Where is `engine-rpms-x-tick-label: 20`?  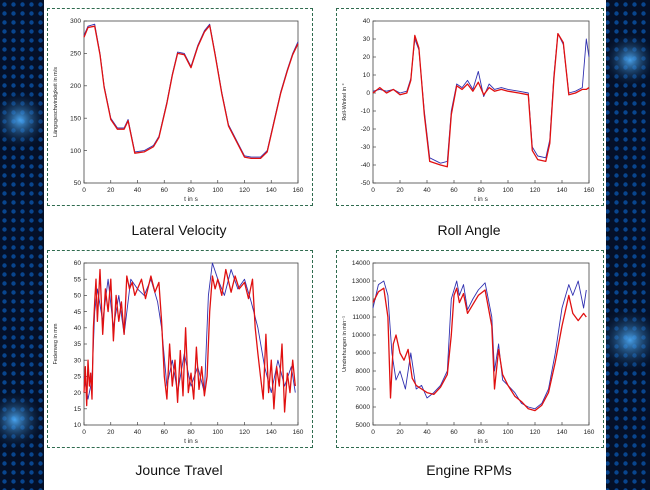 engine-rpms-x-tick-label: 20 is located at coordinates (400, 432).